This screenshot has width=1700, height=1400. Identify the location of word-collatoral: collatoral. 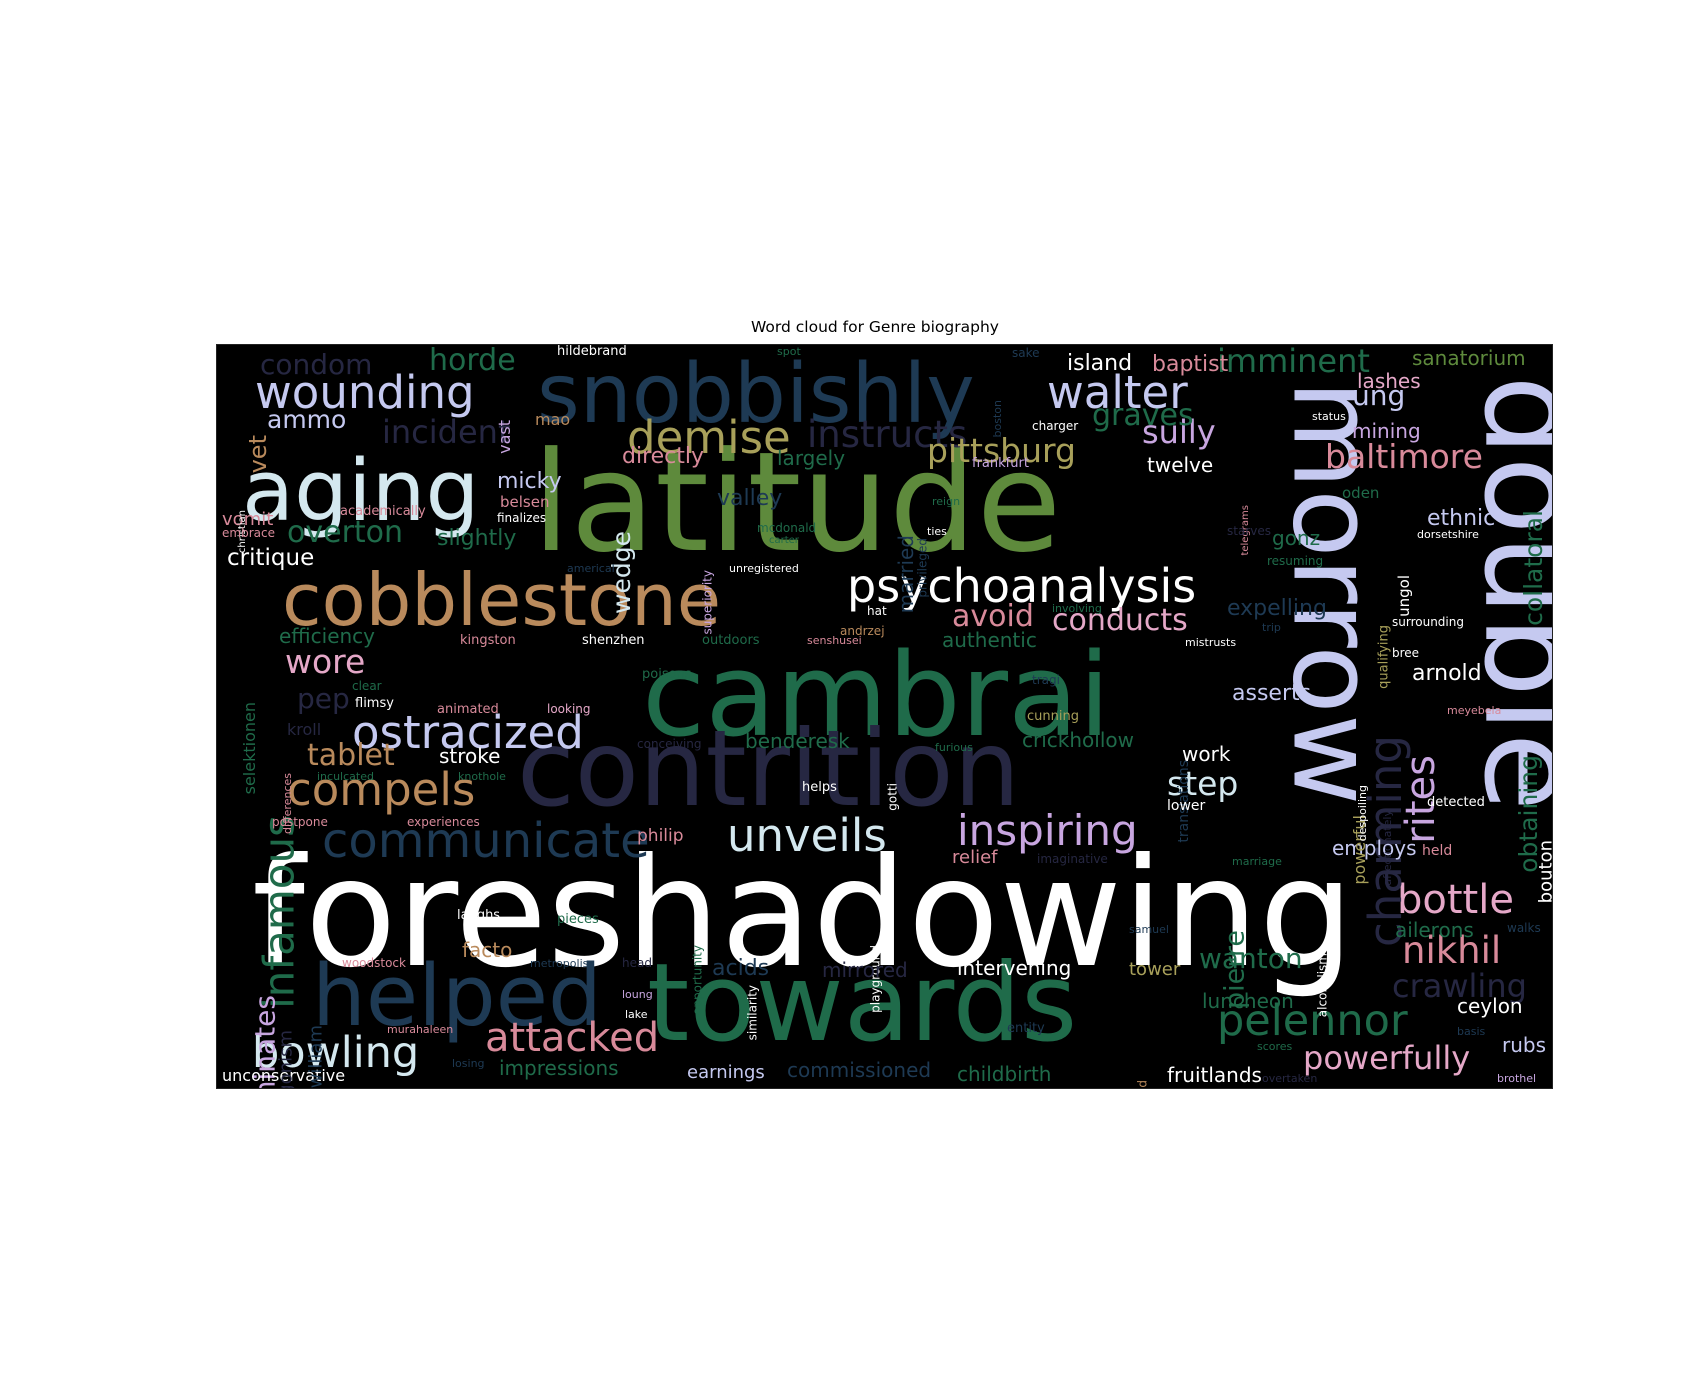
(1533, 568).